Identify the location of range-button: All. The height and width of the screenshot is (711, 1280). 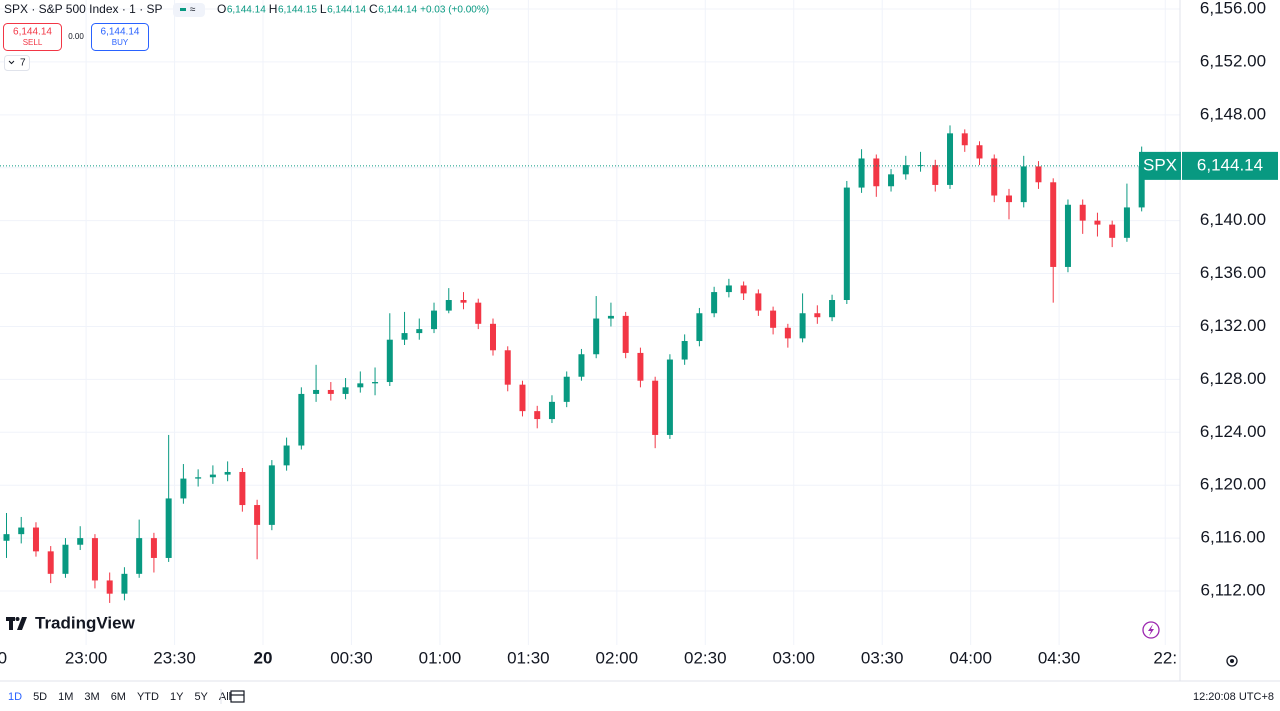
(225, 697).